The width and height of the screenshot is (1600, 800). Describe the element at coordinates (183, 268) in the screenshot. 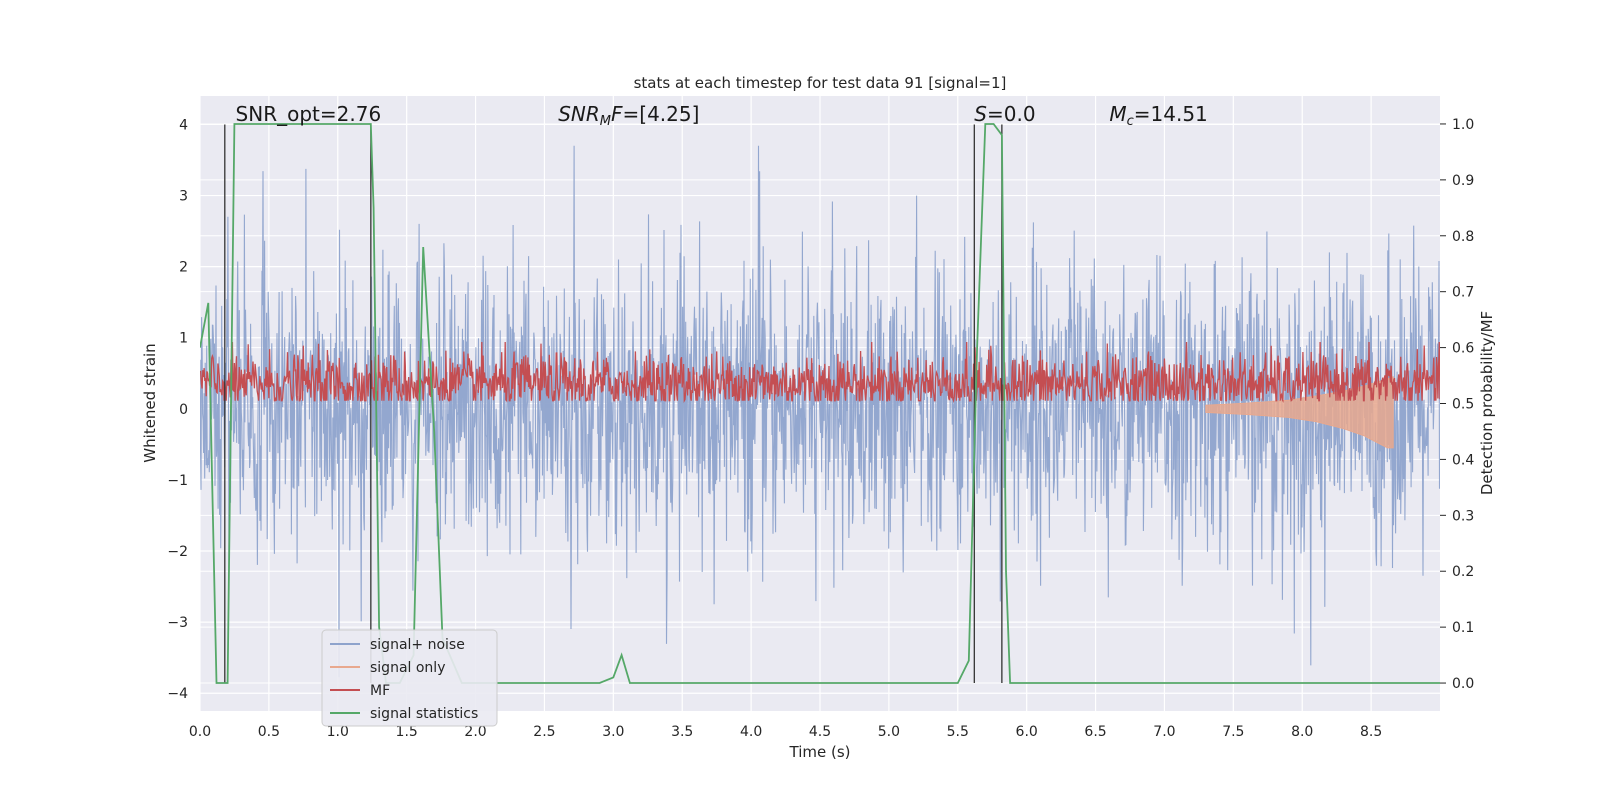

I see `y-left-tick-label: 2` at that location.